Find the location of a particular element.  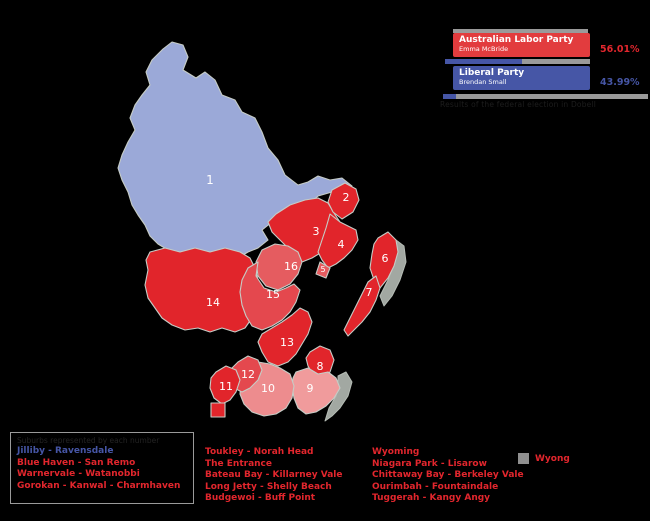

share-bar-blue-segment is located at coordinates (483, 61).